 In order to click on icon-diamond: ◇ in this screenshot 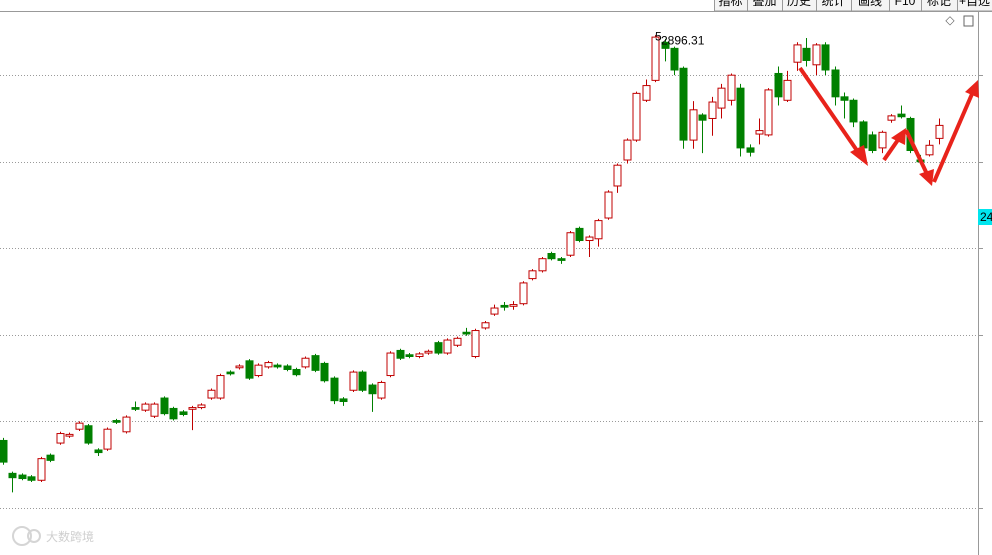, I will do `click(950, 20)`.